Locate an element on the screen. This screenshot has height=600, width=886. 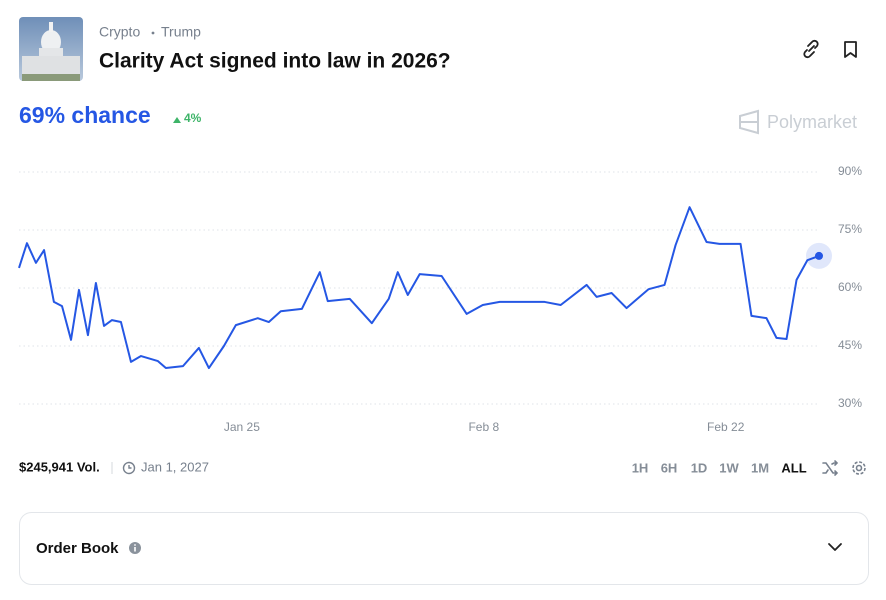
watermark: Polymarket is located at coordinates (812, 122).